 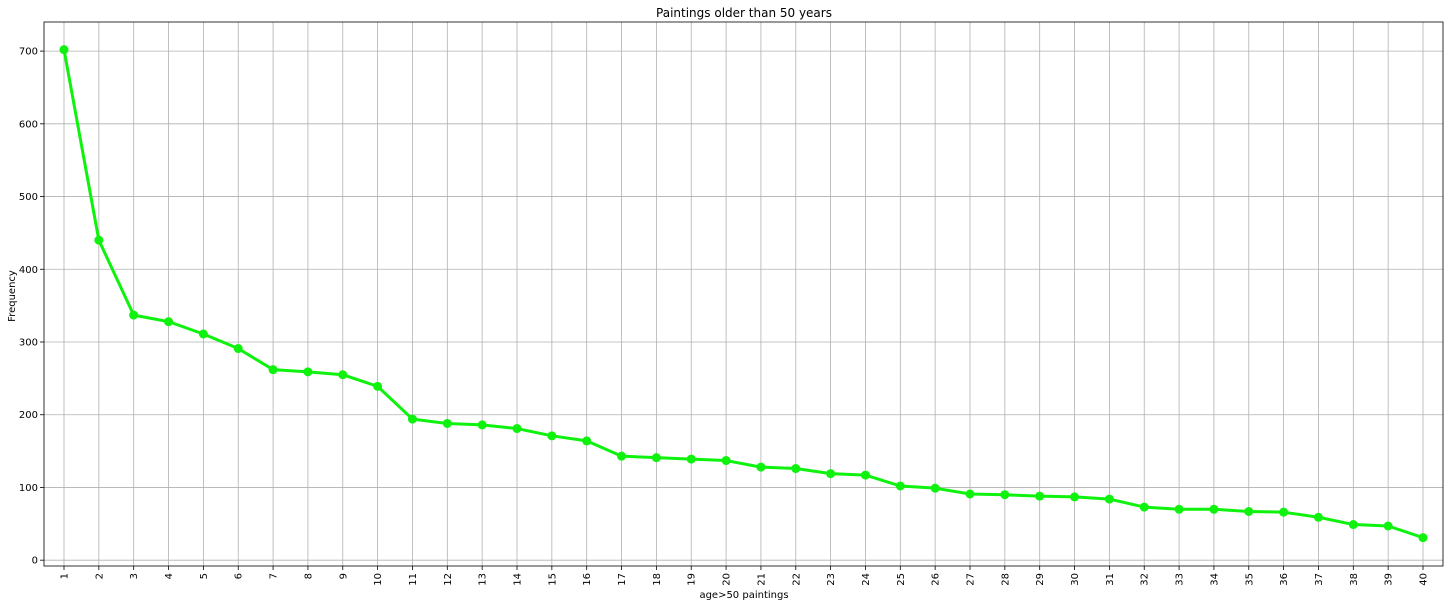 What do you see at coordinates (657, 579) in the screenshot?
I see `x-tick-label: 18` at bounding box center [657, 579].